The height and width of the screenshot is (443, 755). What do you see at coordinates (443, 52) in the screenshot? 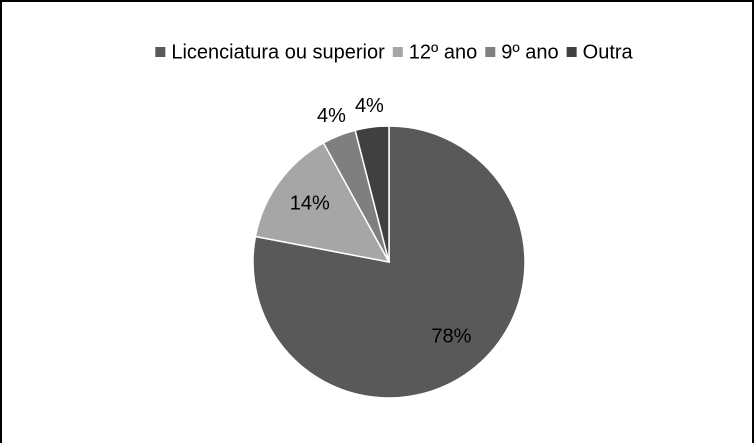
I see `legend-label: 12º ano` at bounding box center [443, 52].